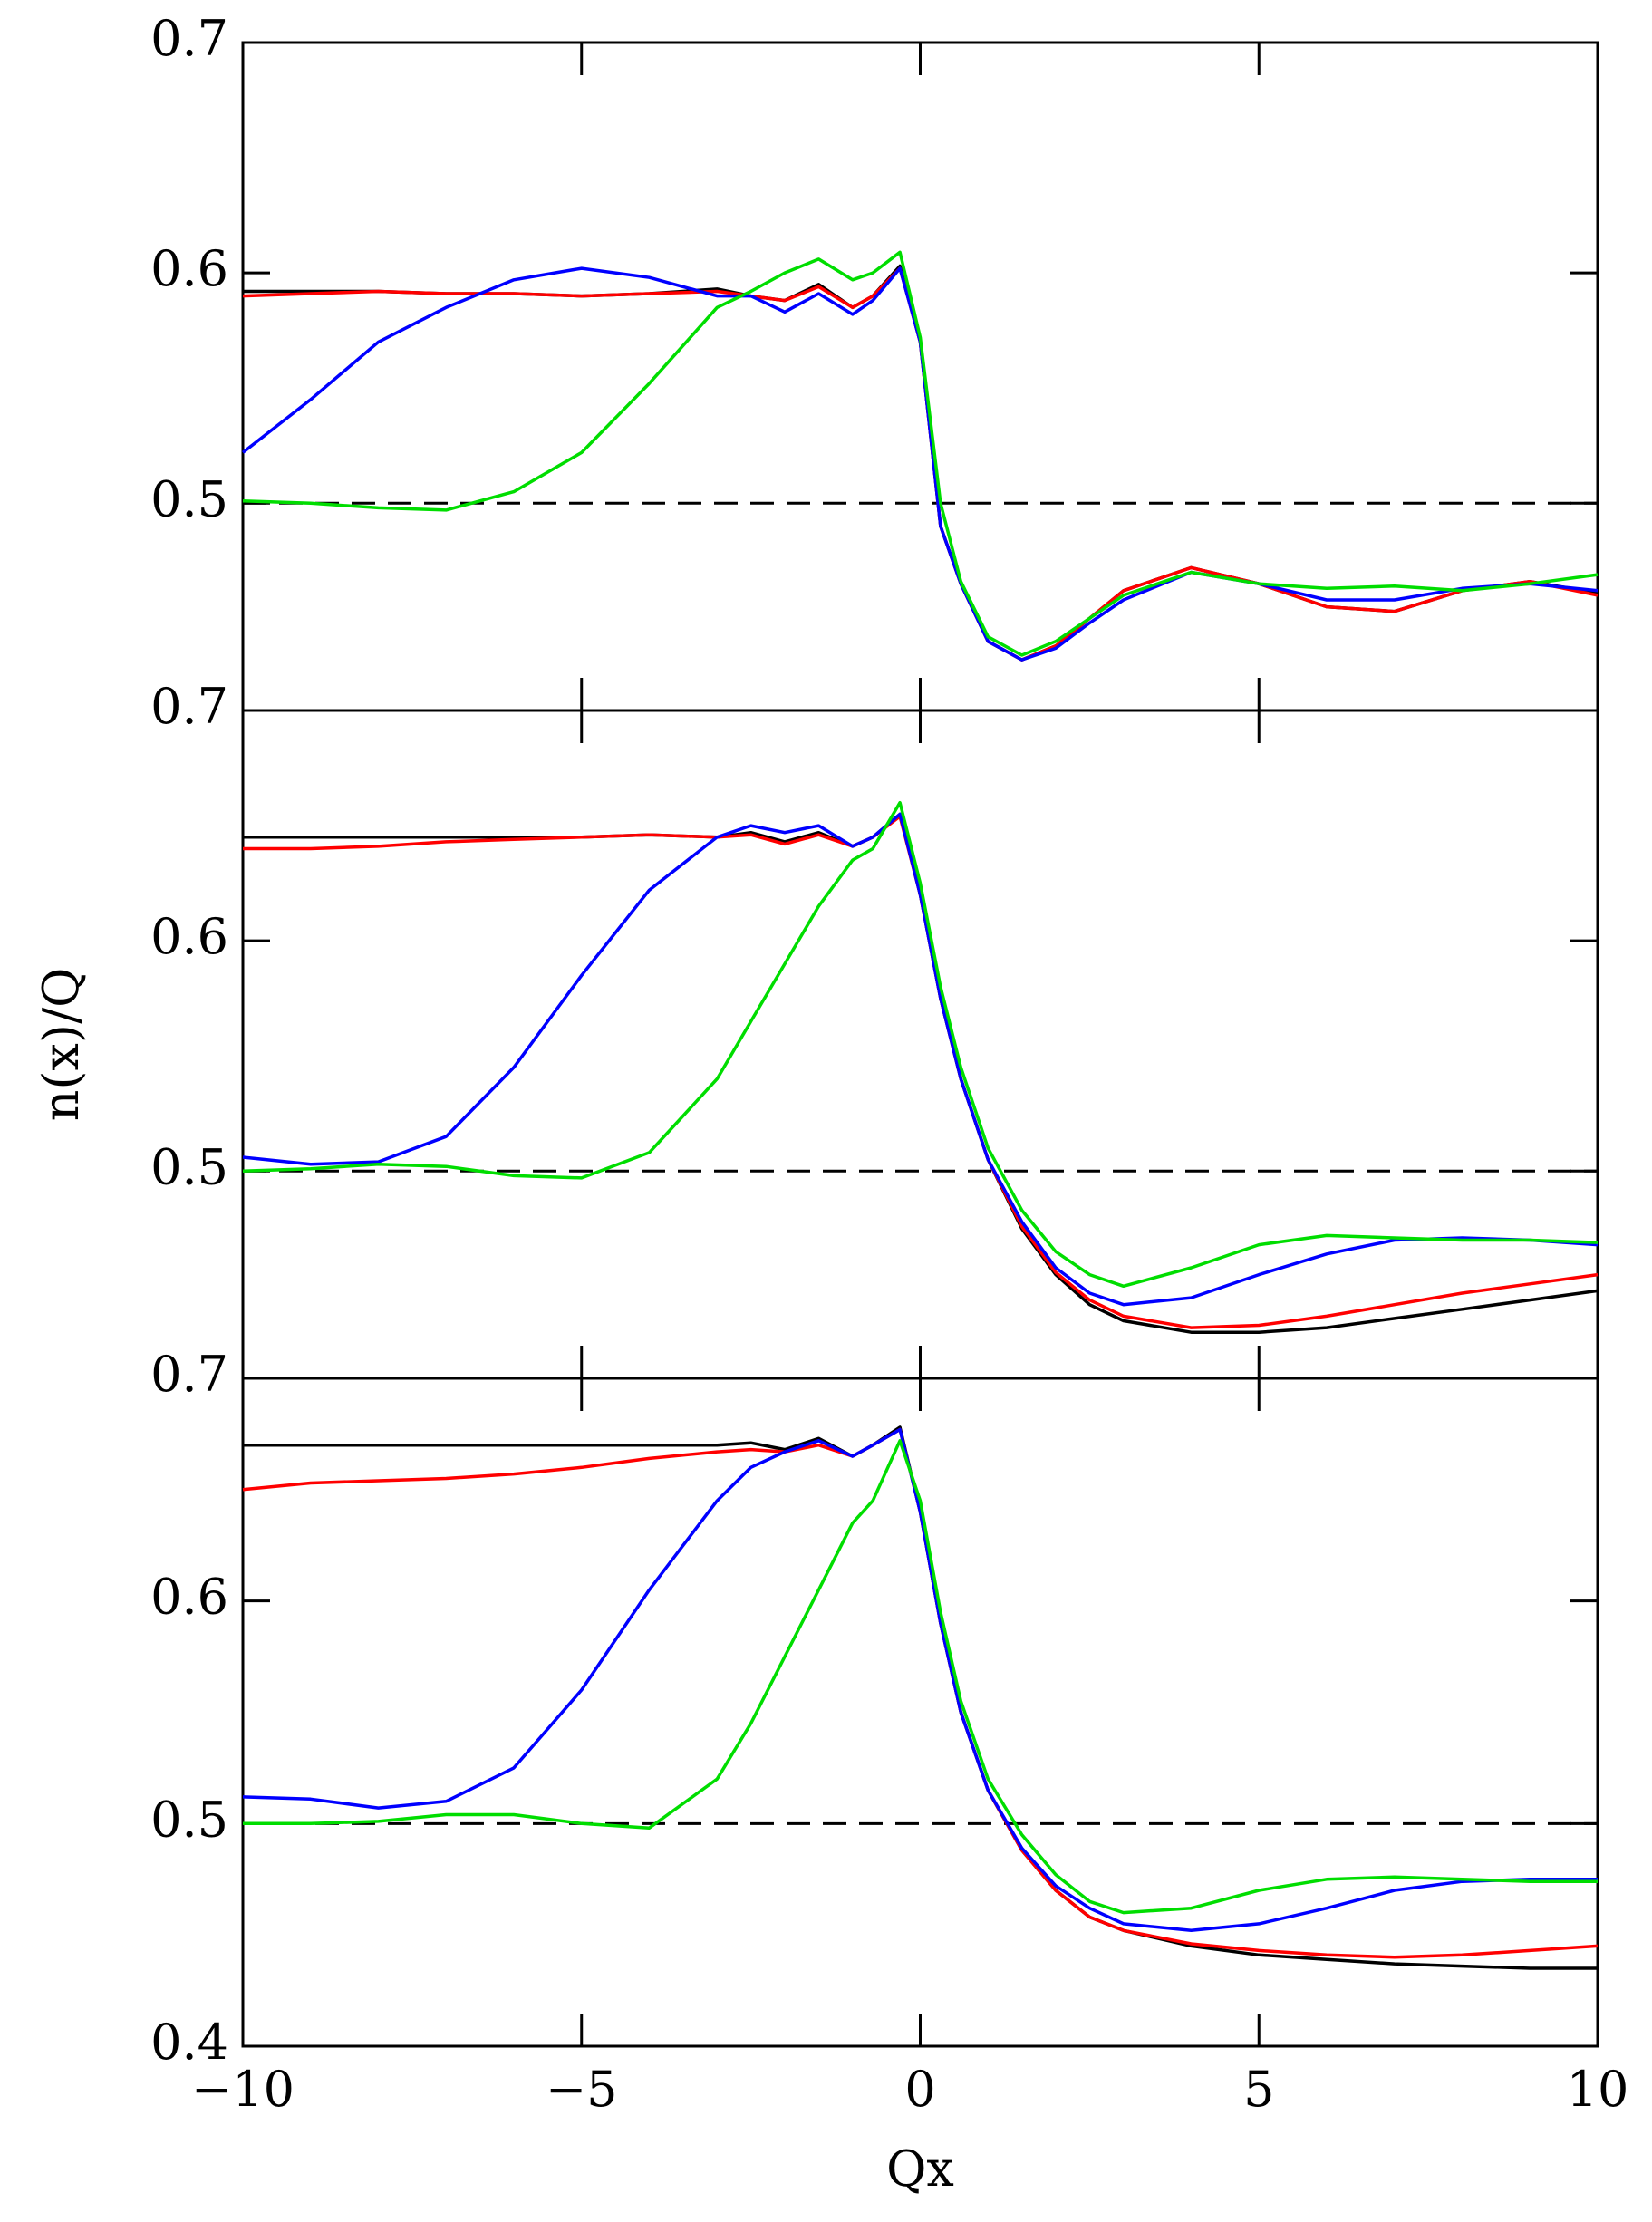 Image resolution: width=1652 pixels, height=2222 pixels. What do you see at coordinates (61, 1045) in the screenshot?
I see `y-axis-label: n(x)/Q` at bounding box center [61, 1045].